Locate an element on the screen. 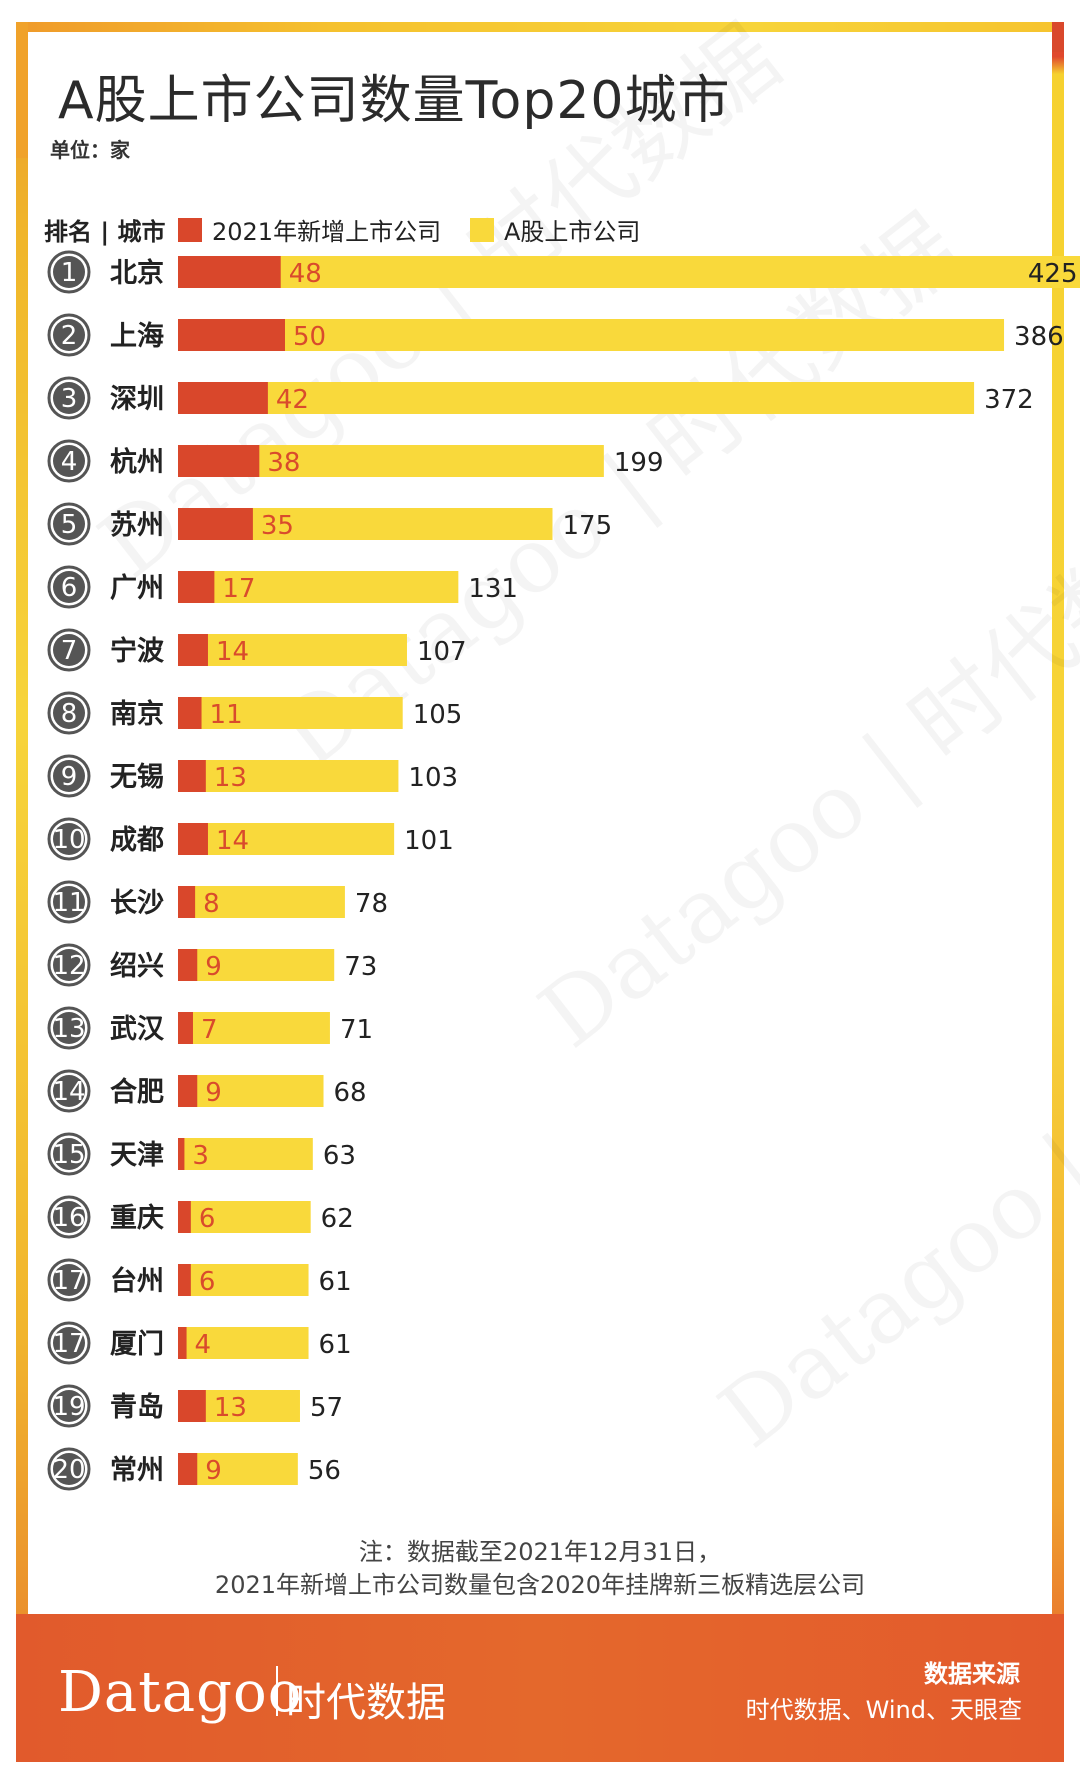 This screenshot has height=1772, width=1080. total-value-label: 57 is located at coordinates (326, 1408).